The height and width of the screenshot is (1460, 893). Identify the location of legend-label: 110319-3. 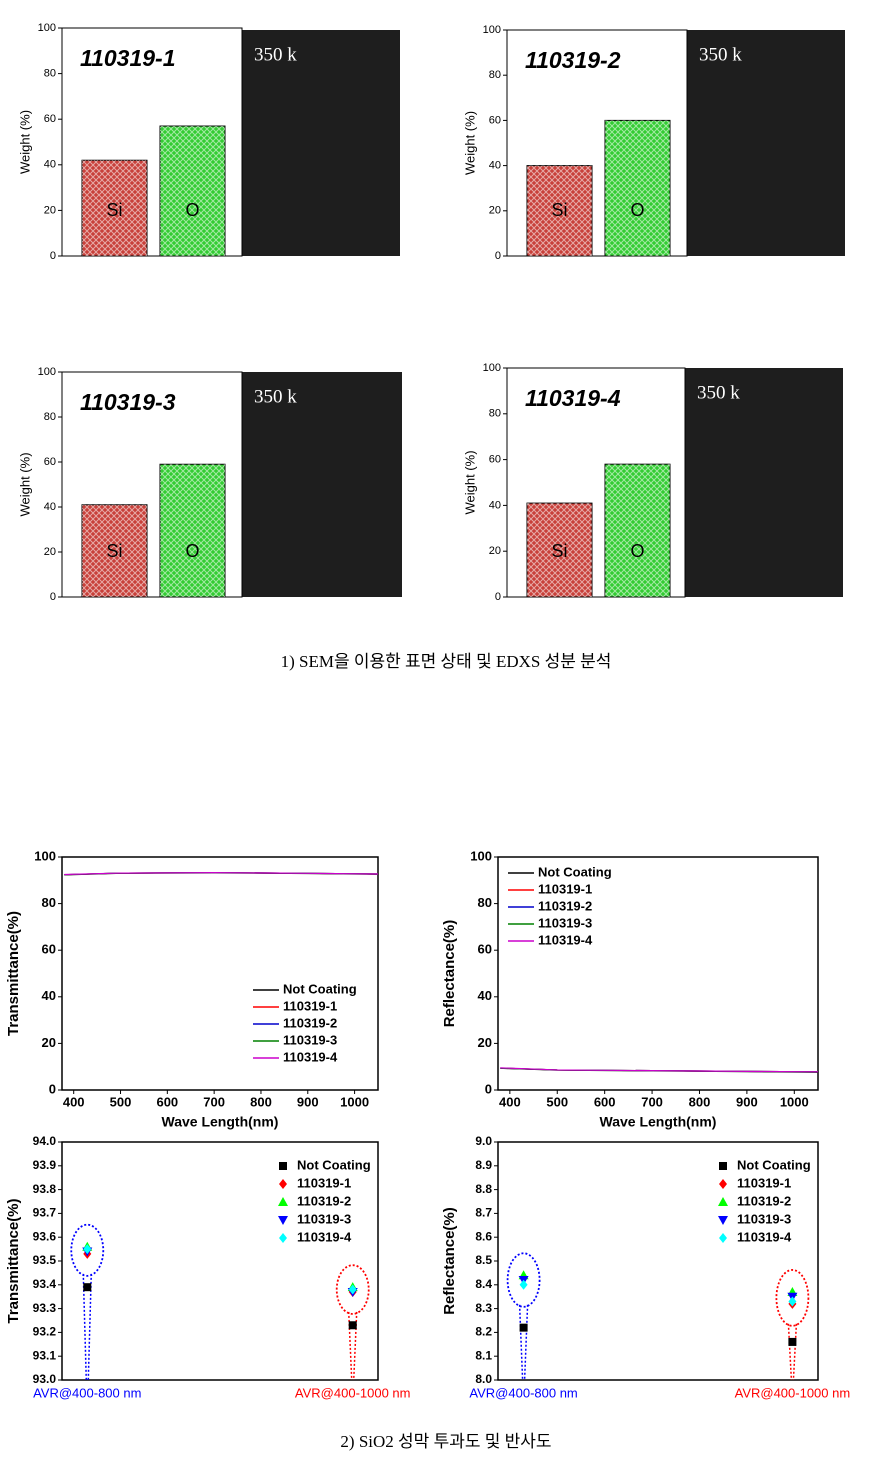
(565, 922).